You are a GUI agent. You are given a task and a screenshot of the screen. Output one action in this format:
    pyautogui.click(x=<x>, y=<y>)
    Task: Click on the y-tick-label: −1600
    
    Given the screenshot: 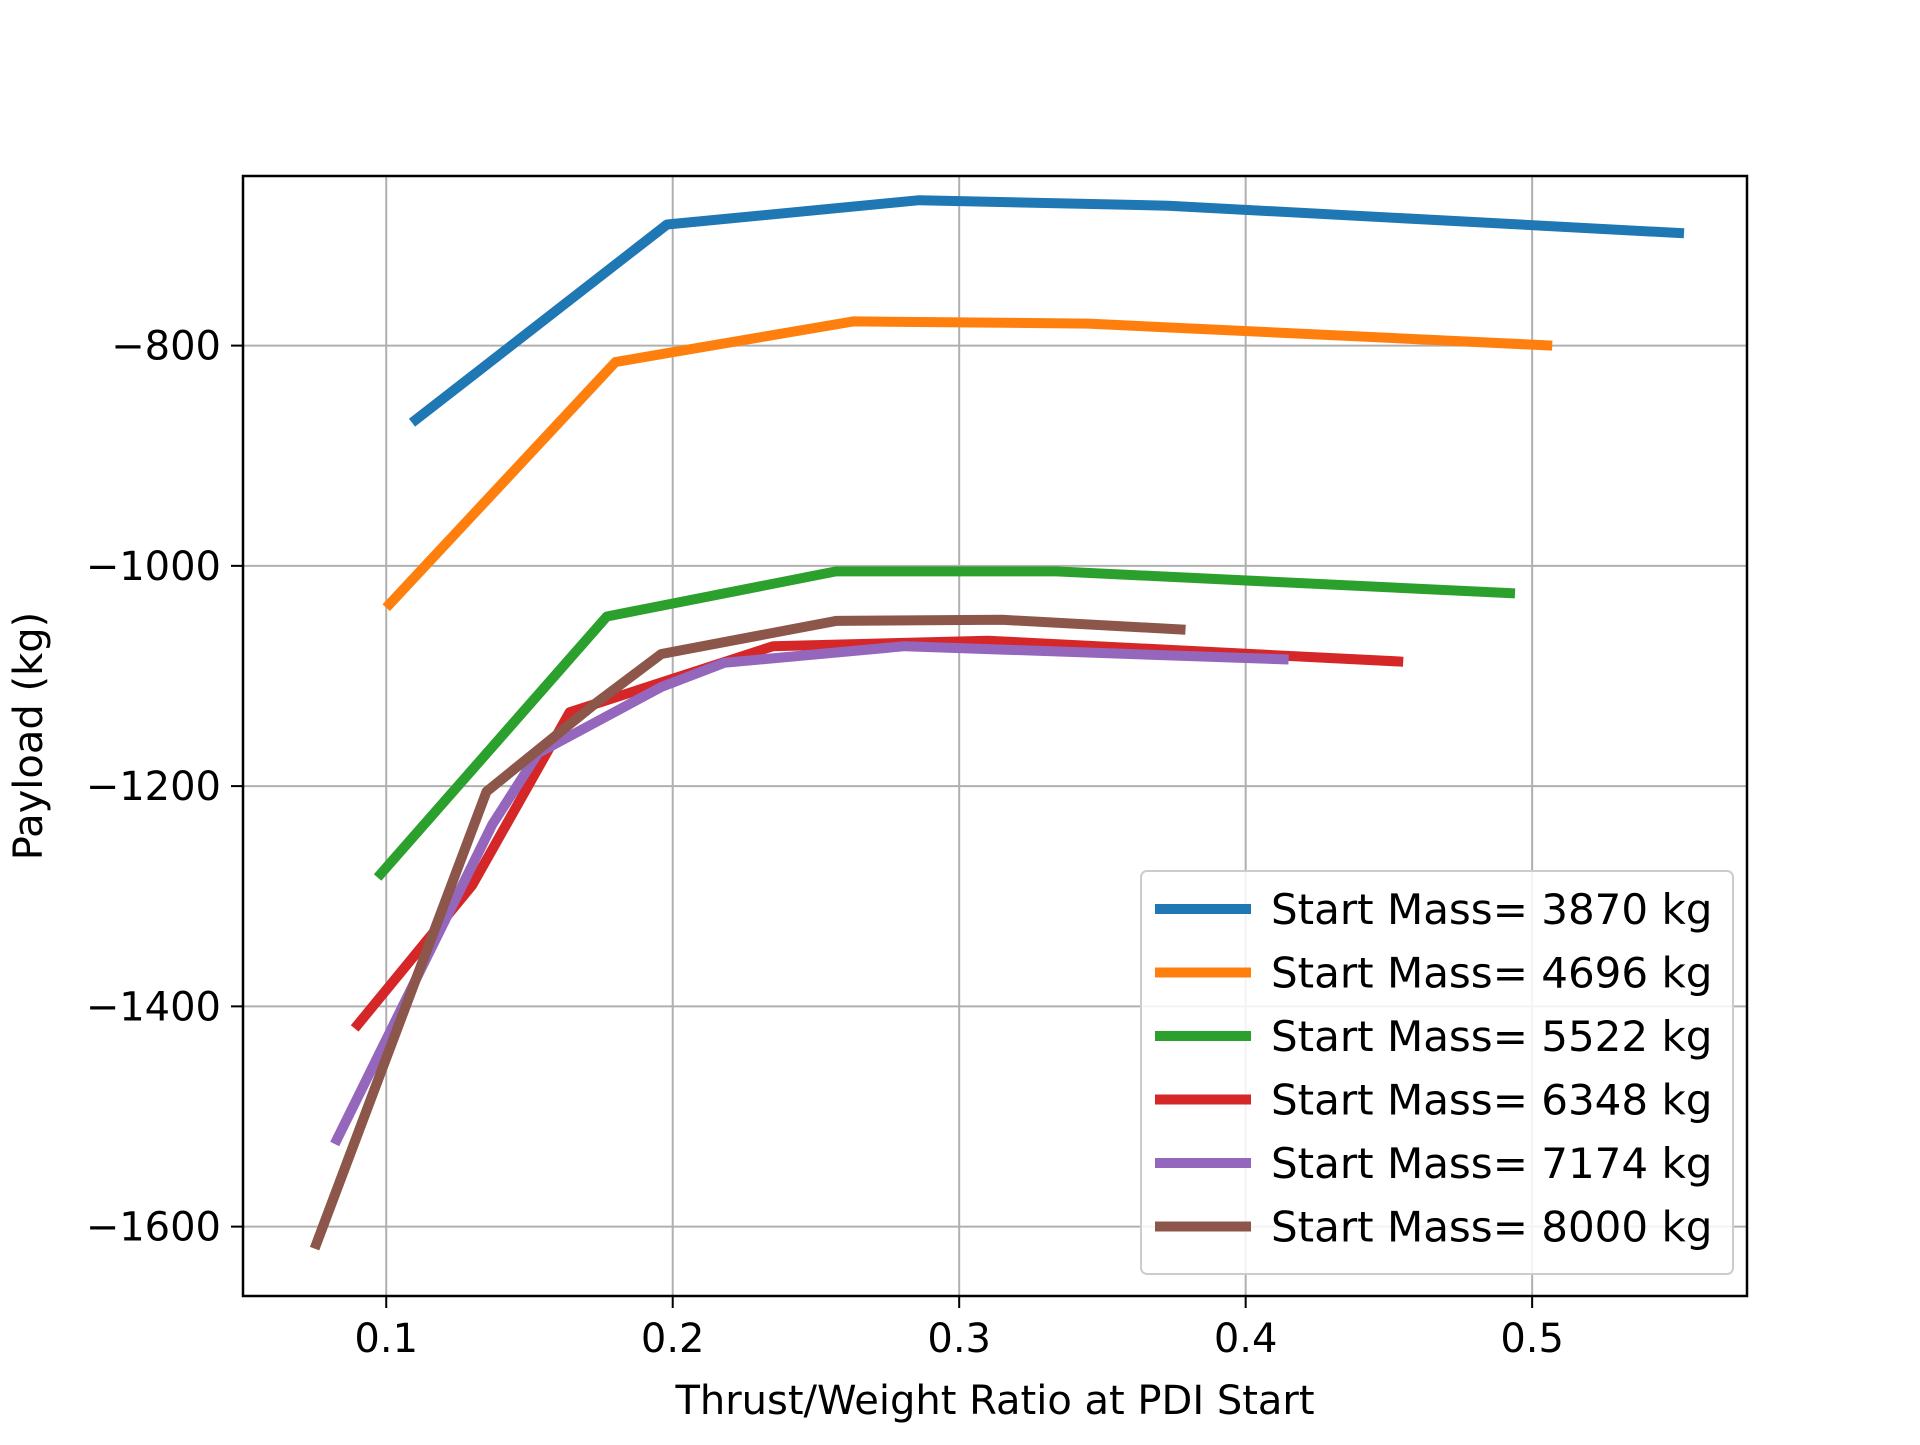 What is the action you would take?
    pyautogui.click(x=153, y=1228)
    